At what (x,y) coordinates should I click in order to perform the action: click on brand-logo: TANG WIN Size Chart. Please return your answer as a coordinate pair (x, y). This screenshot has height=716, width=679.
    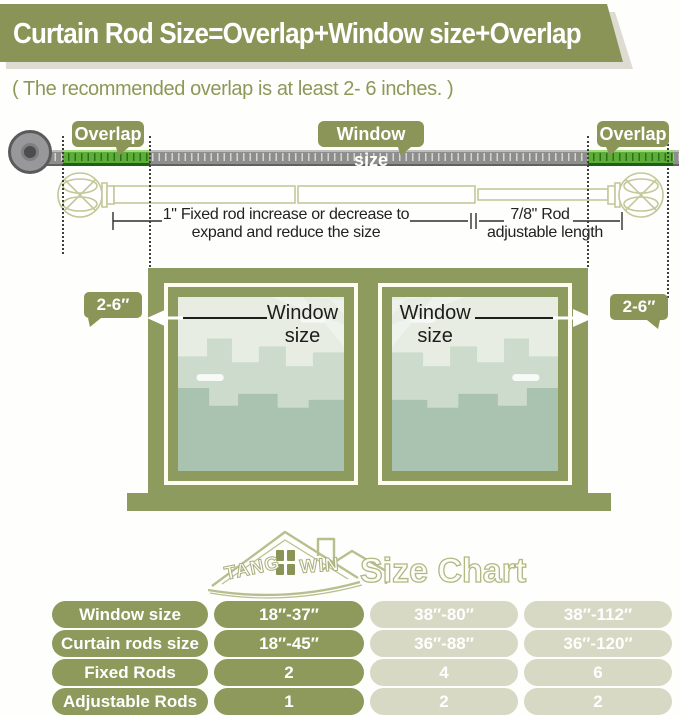
    Looking at the image, I should click on (367, 564).